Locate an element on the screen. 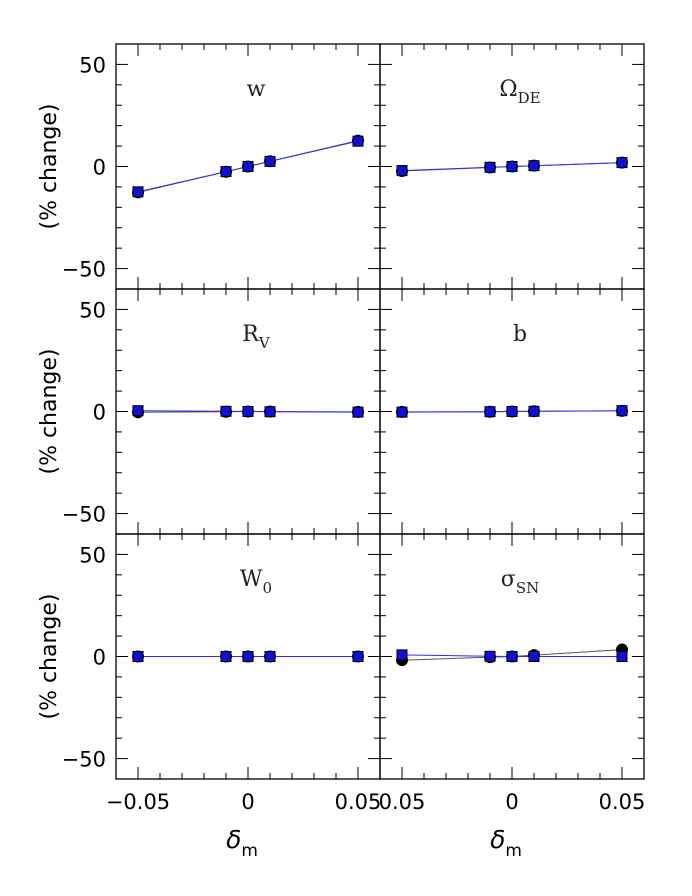 The width and height of the screenshot is (692, 896). panel-1: −50 0 50 w is located at coordinates (221, 166).